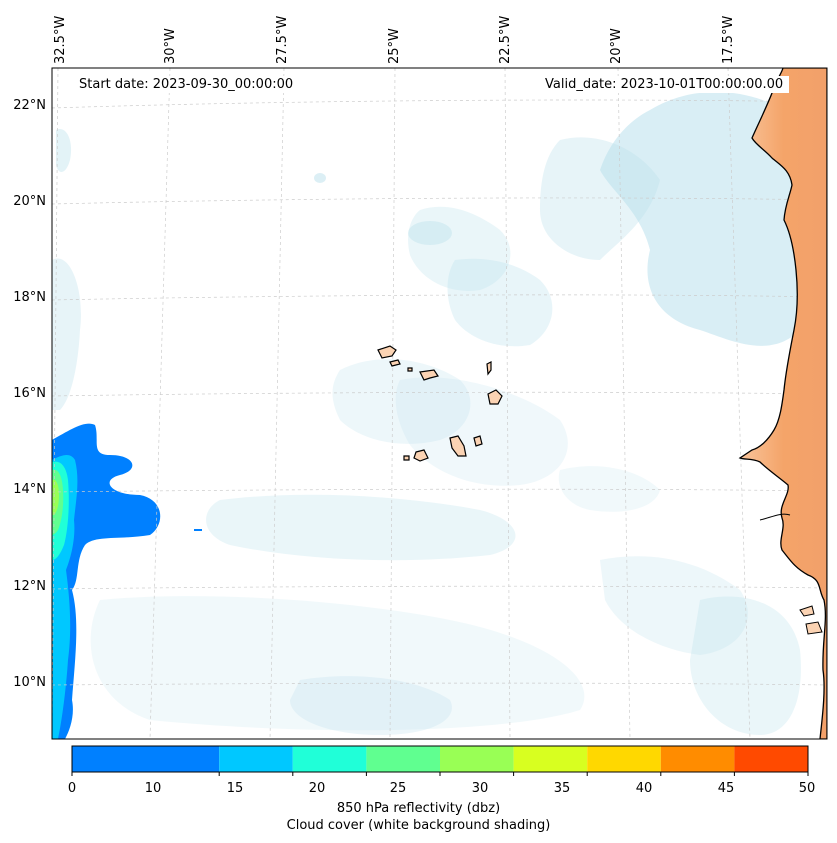  Describe the element at coordinates (29, 682) in the screenshot. I see `latitude-label: 10°N` at that location.